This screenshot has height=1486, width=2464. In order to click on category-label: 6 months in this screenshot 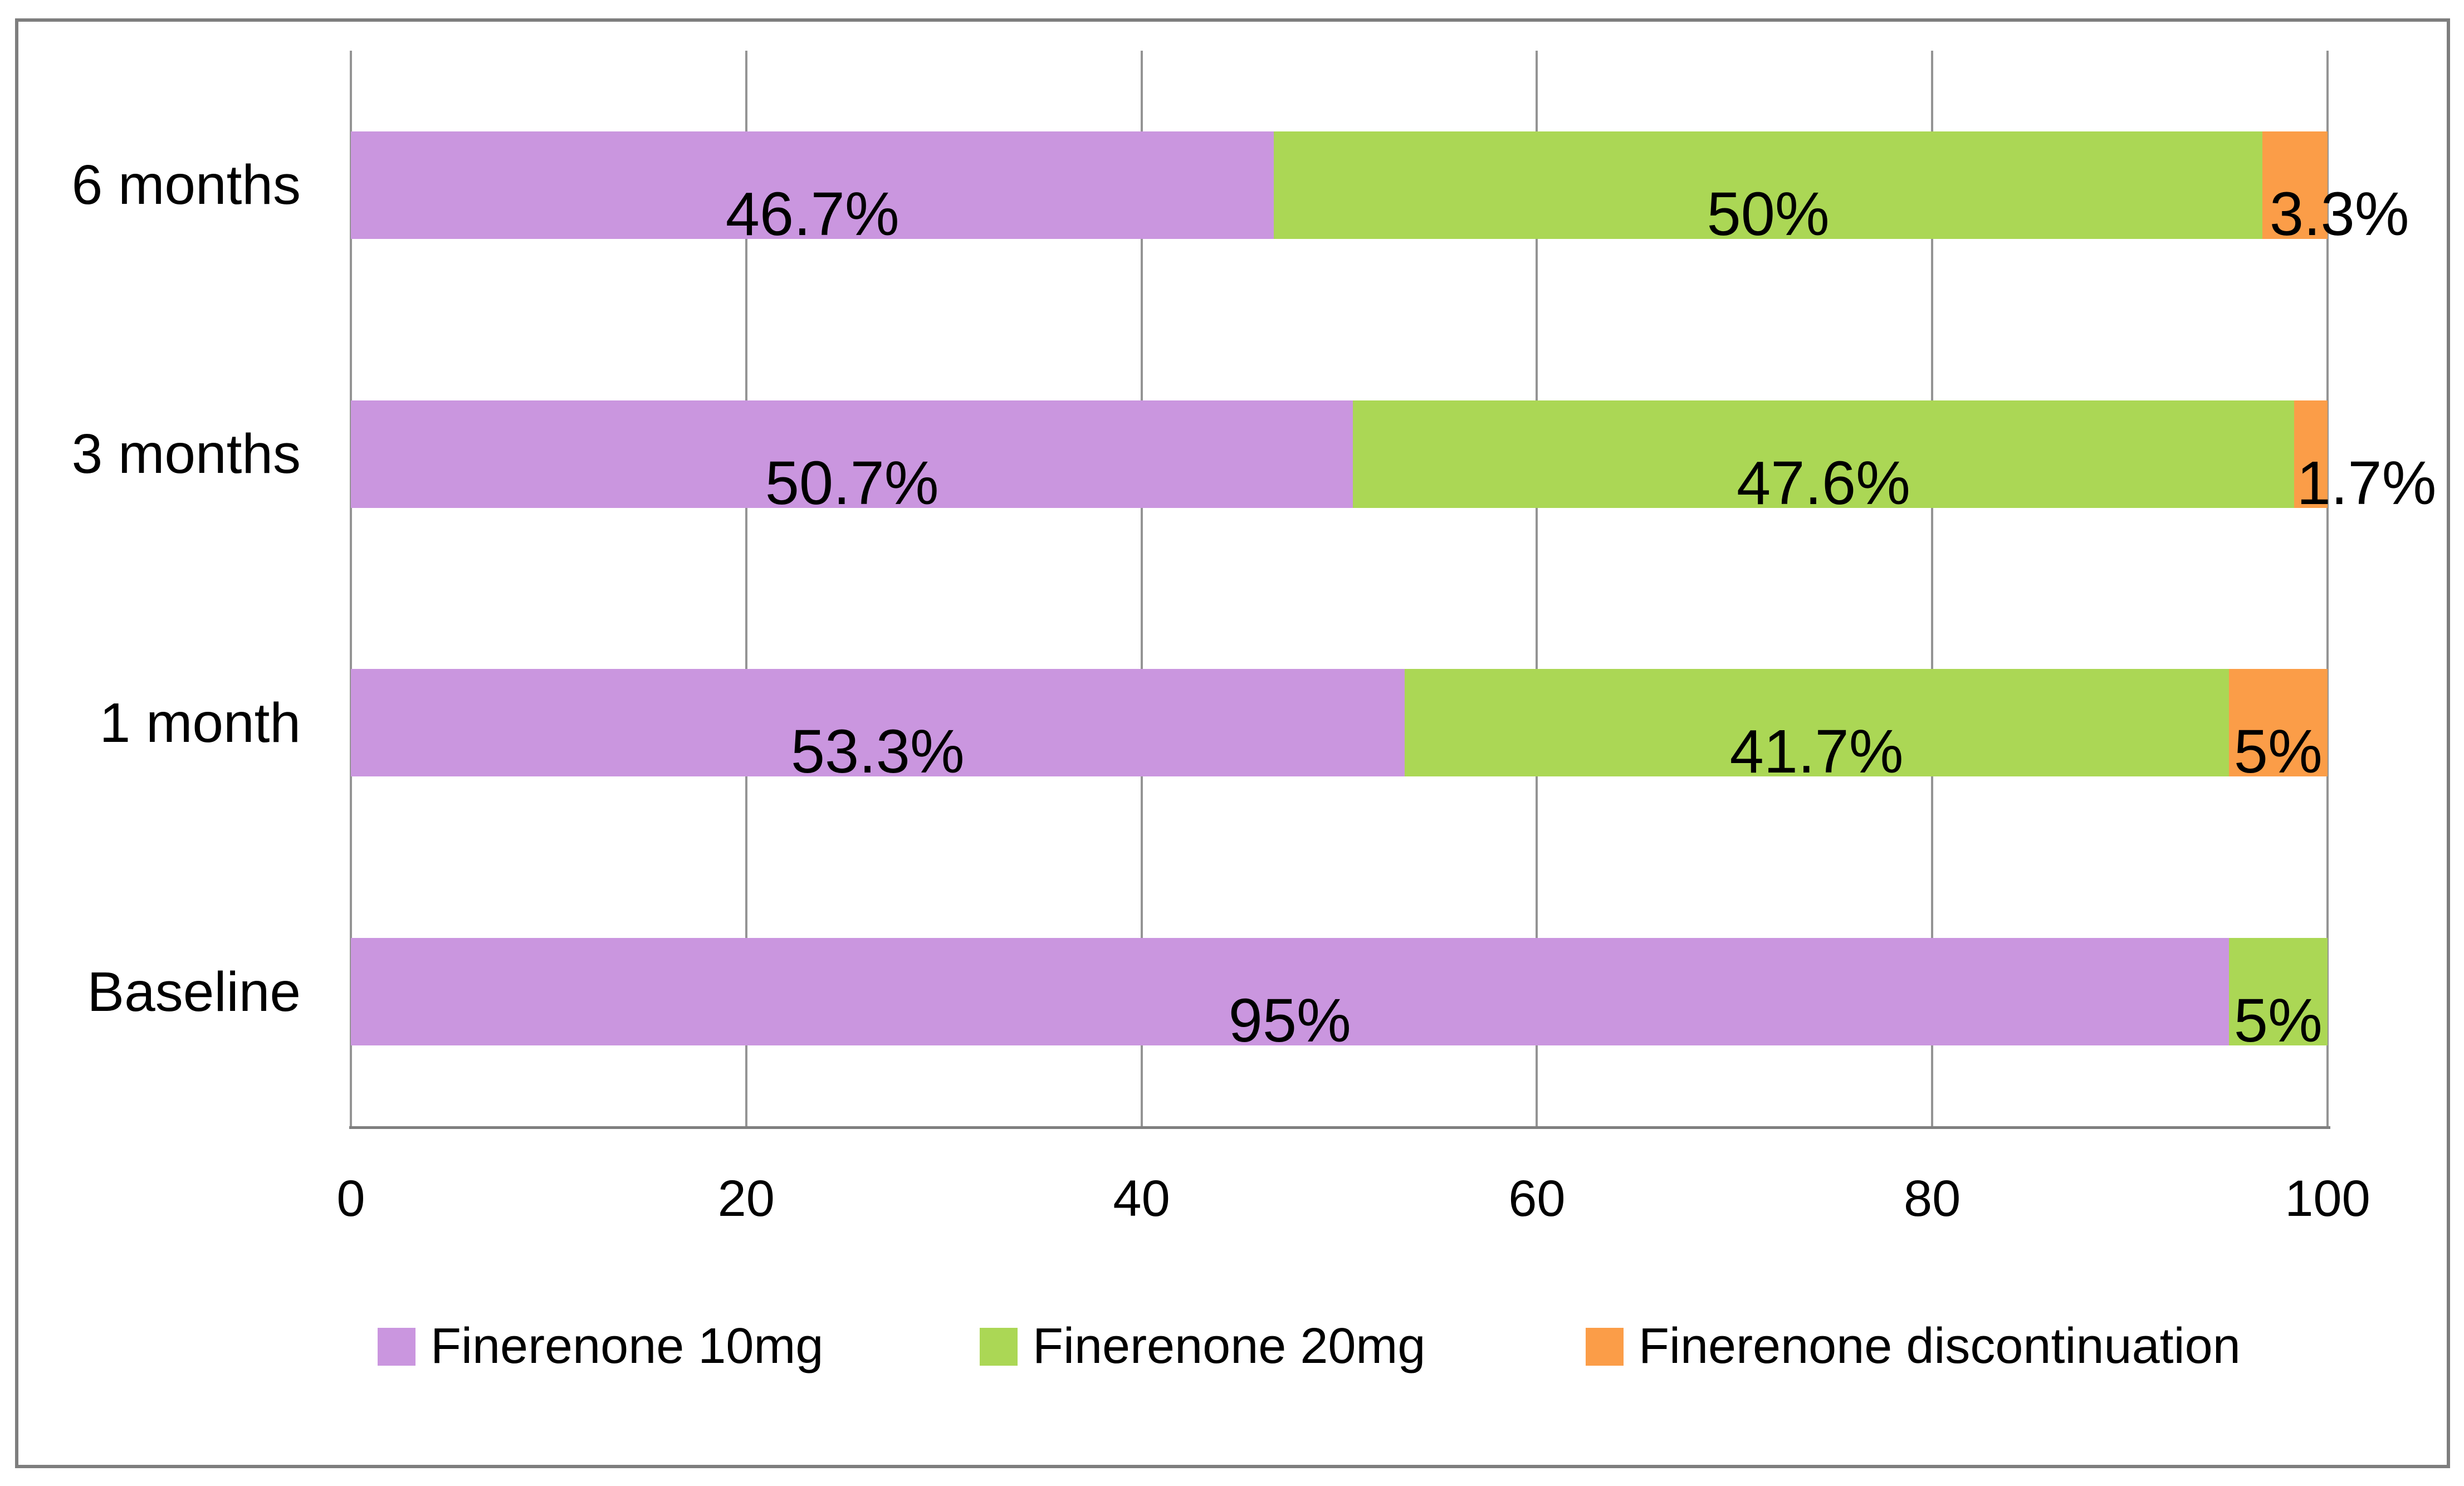, I will do `click(186, 185)`.